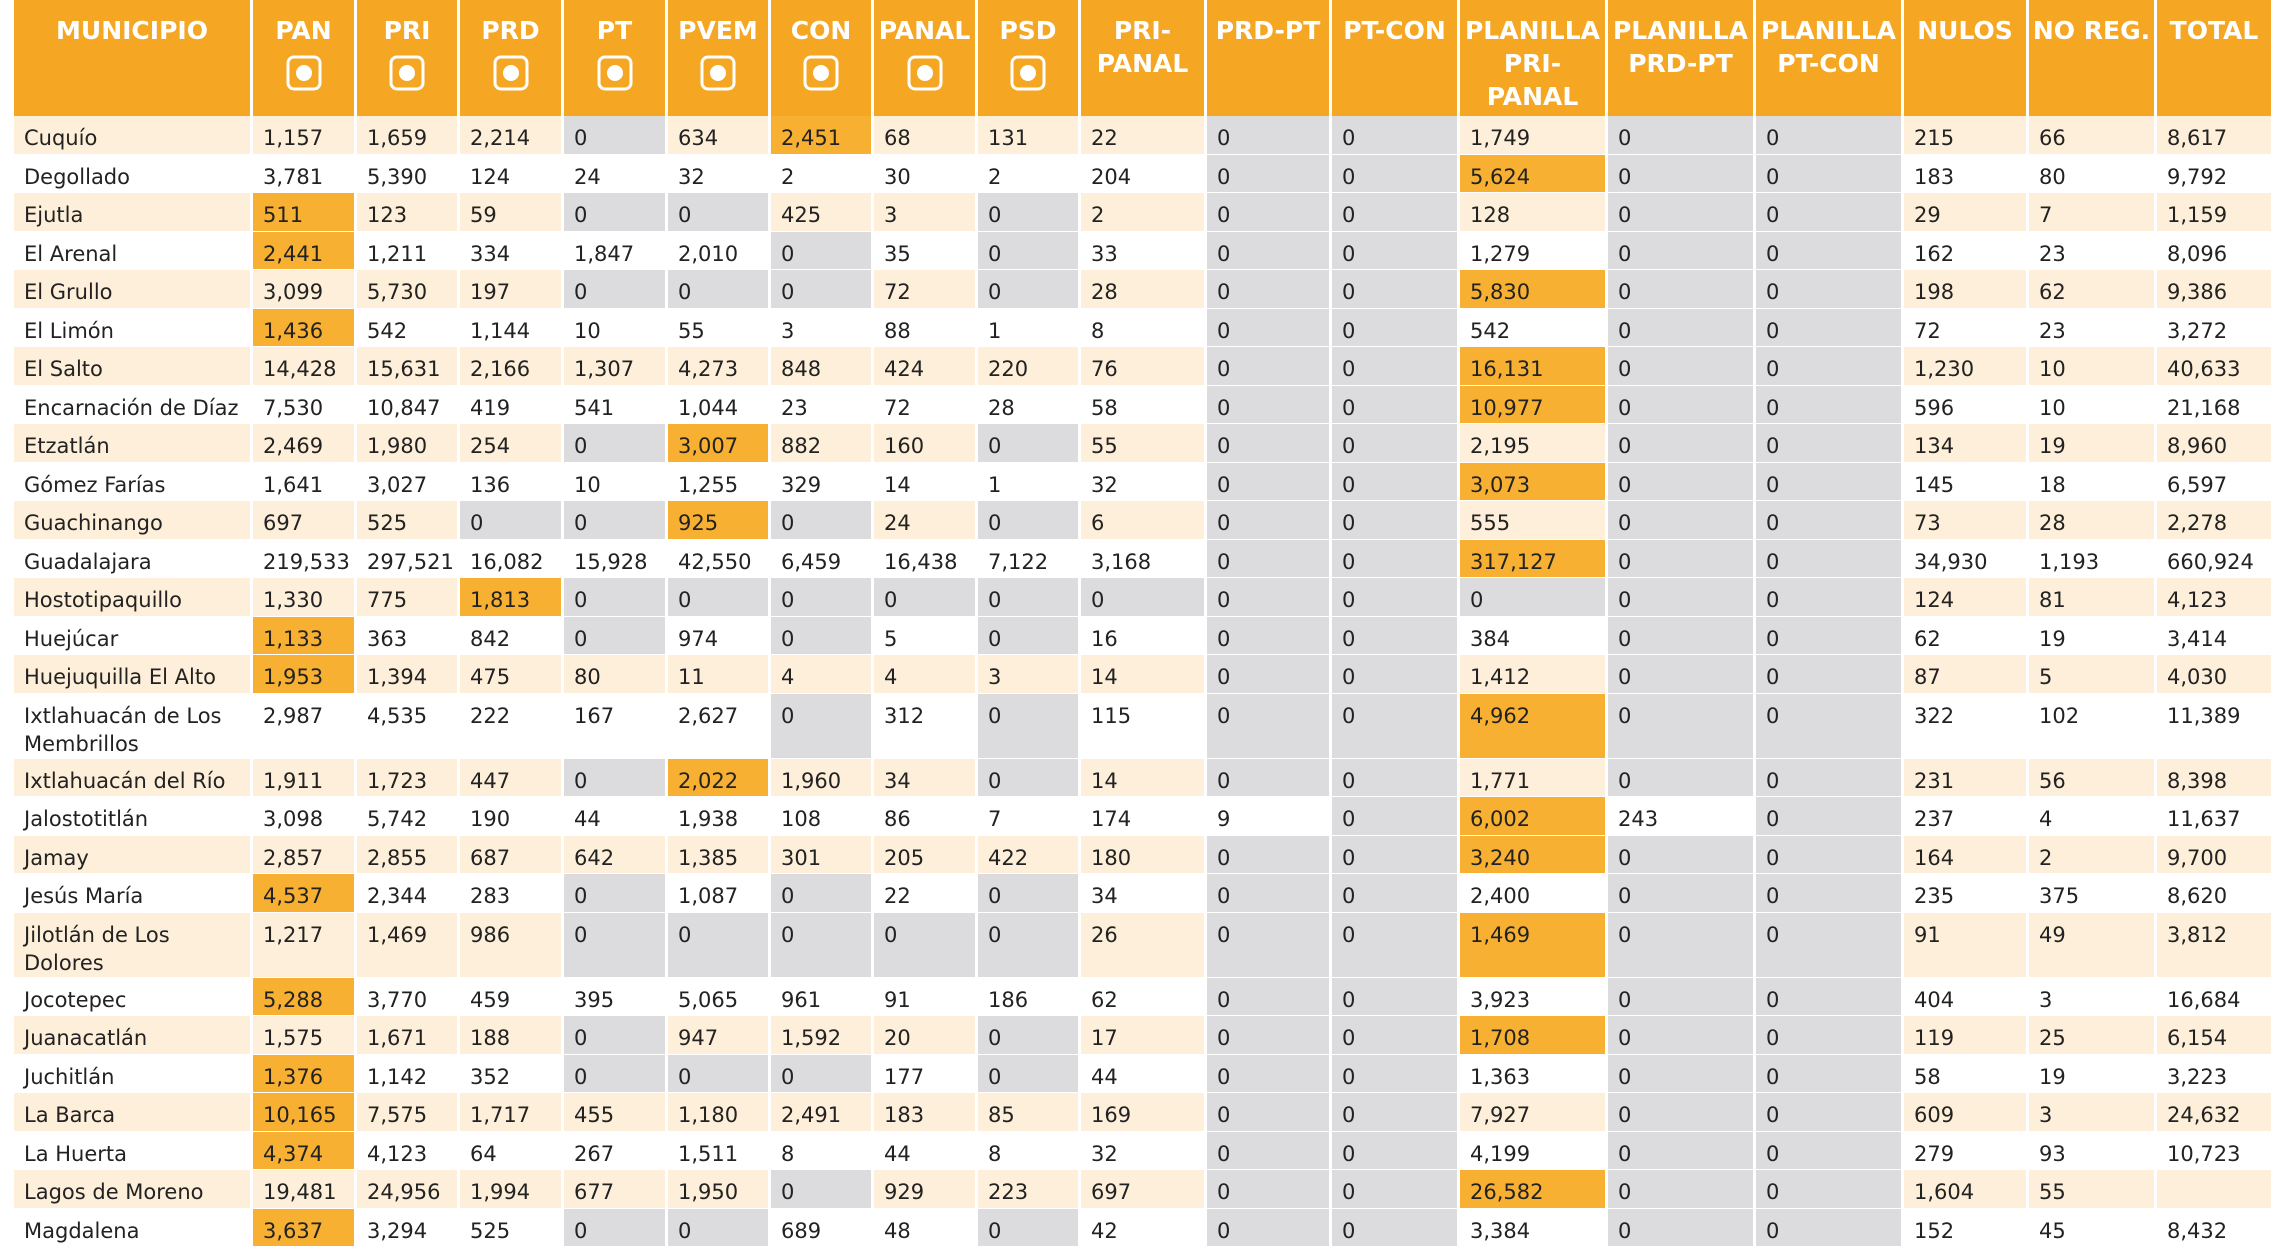 This screenshot has height=1247, width=2275. I want to click on vote-cell: 86, so click(926, 816).